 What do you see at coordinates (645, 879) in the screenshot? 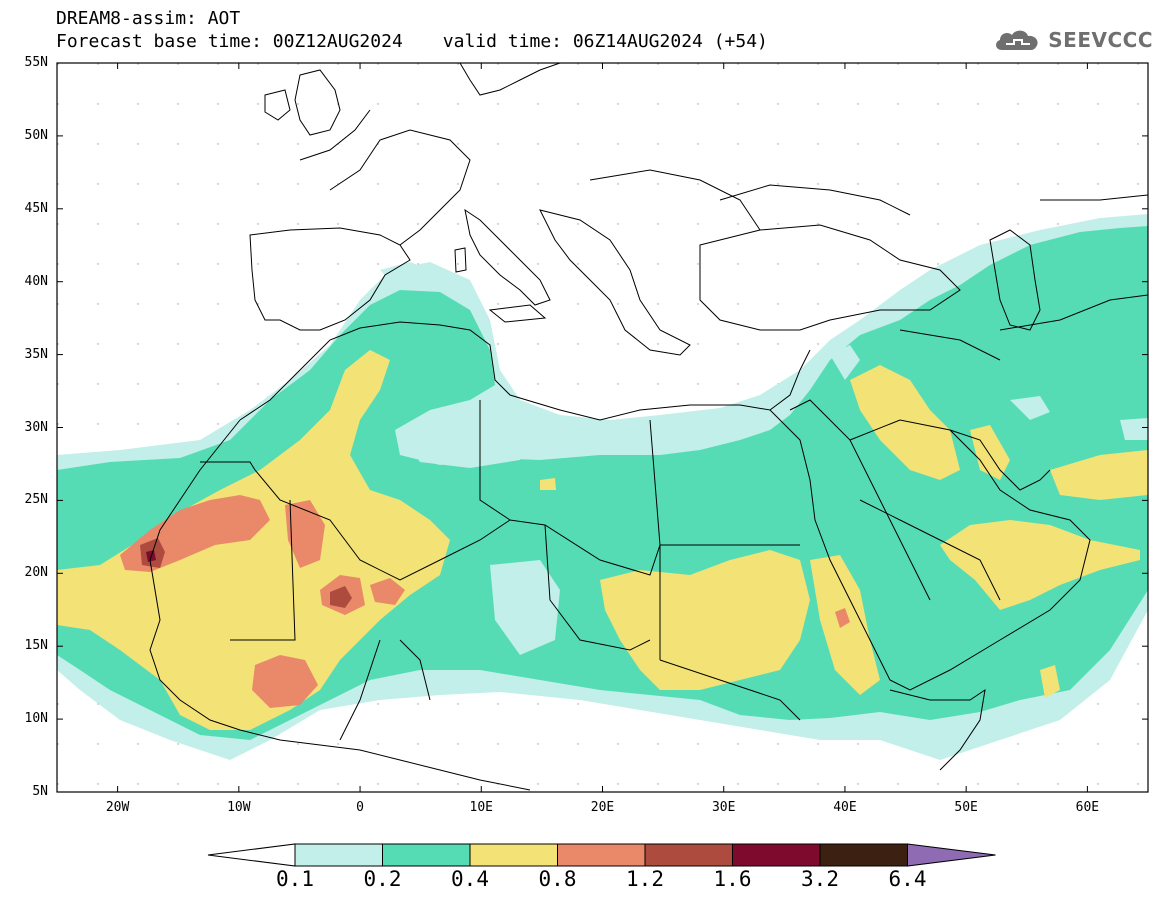
I see `colorbar-label: 1.2` at bounding box center [645, 879].